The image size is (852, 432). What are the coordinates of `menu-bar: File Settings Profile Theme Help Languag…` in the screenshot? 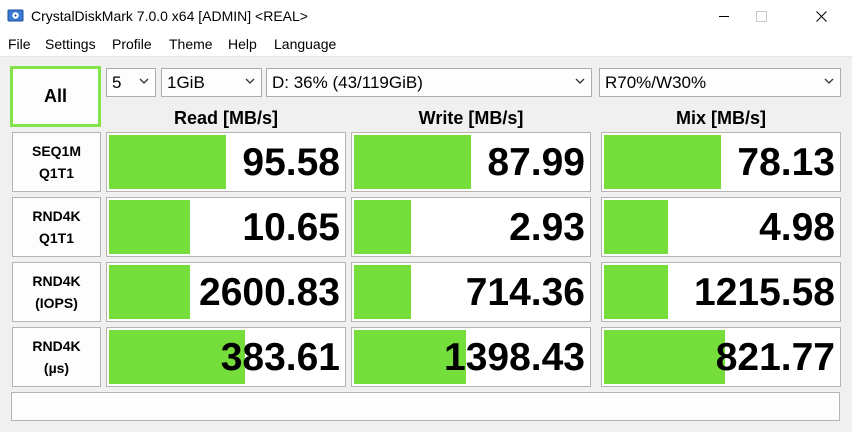 It's located at (426, 45).